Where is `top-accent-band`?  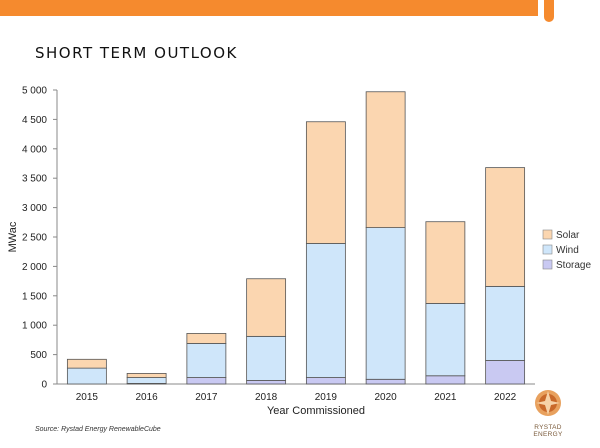
top-accent-band is located at coordinates (300, 8).